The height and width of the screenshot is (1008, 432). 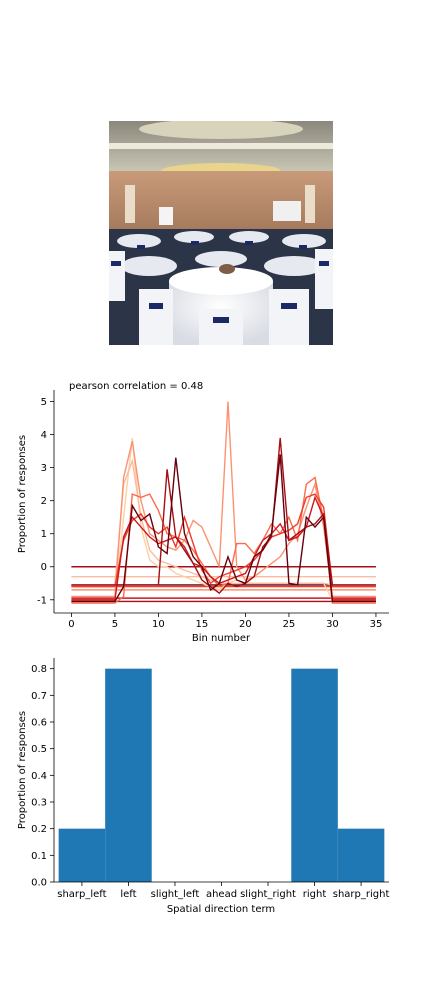 What do you see at coordinates (44, 468) in the screenshot?
I see `y-tick-label: 3` at bounding box center [44, 468].